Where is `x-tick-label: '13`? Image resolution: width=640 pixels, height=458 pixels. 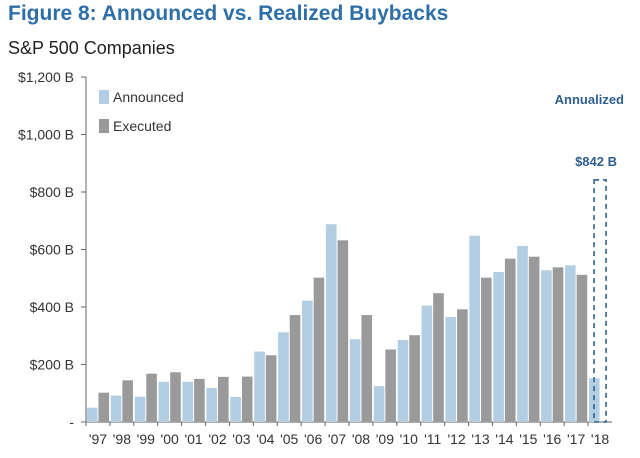 x-tick-label: '13 is located at coordinates (480, 439).